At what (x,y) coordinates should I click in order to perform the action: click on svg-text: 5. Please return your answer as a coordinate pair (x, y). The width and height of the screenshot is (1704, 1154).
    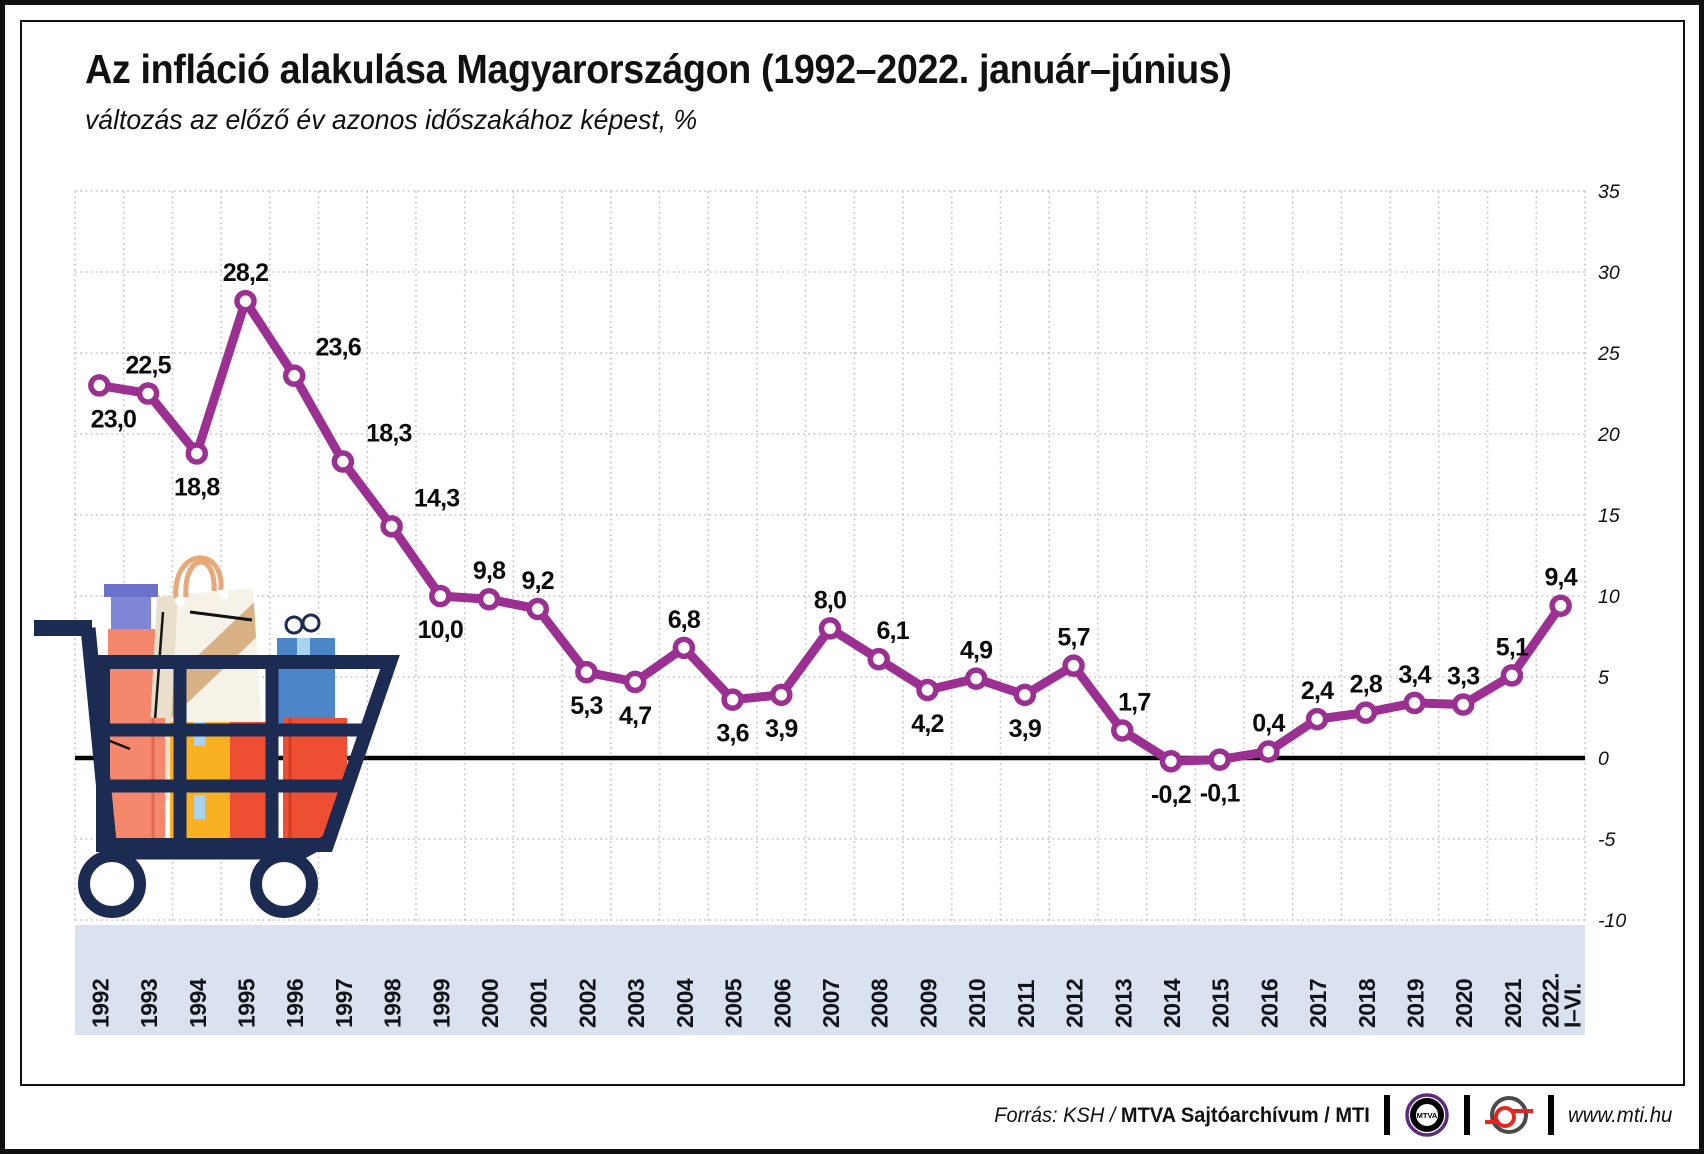
    Looking at the image, I should click on (1603, 678).